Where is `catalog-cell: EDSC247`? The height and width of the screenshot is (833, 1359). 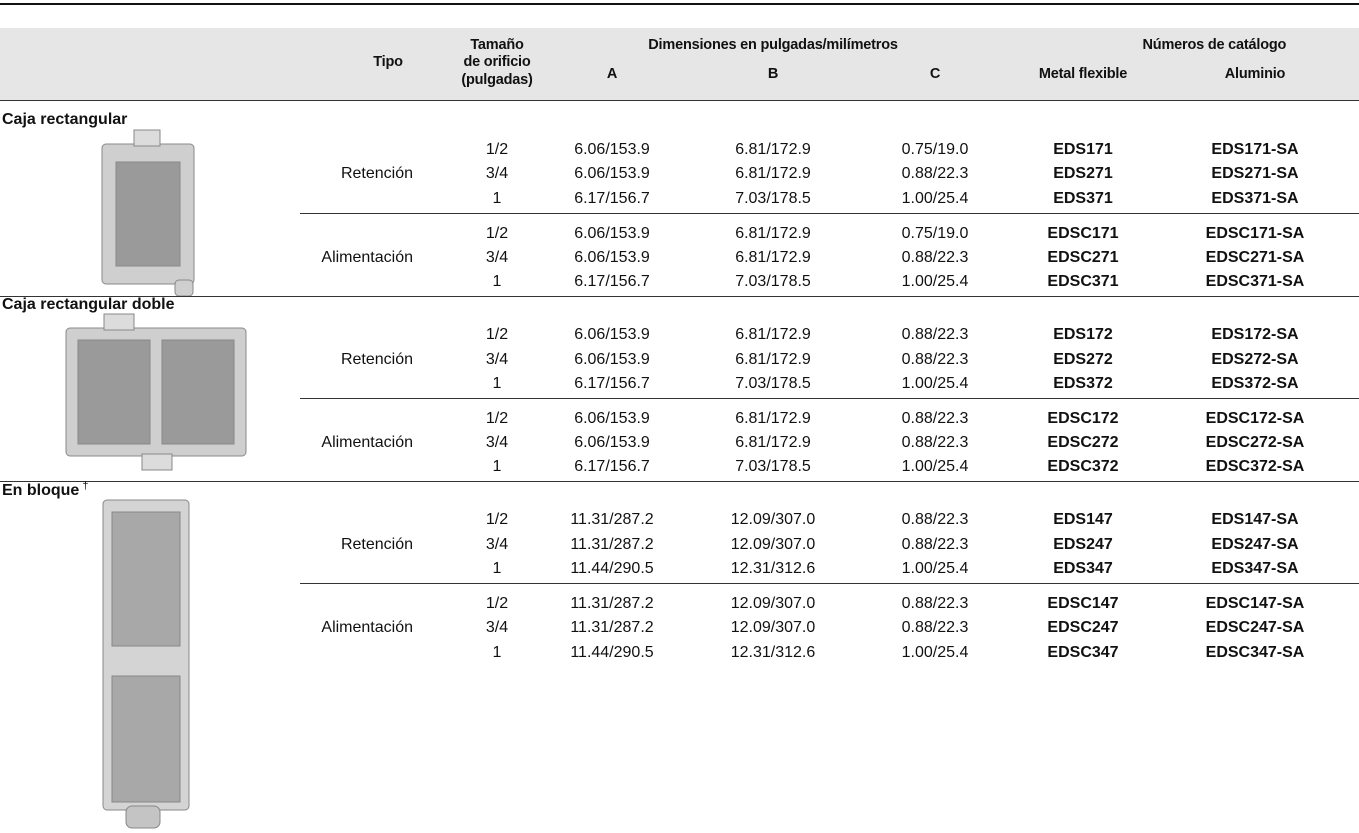
catalog-cell: EDSC247 is located at coordinates (1083, 628).